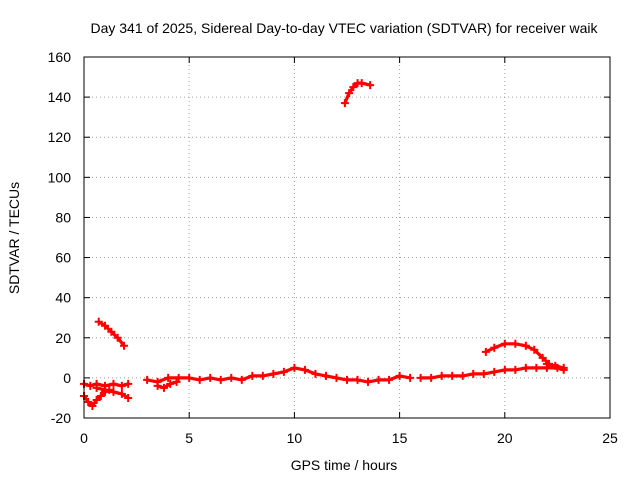 This screenshot has width=640, height=480. I want to click on x-tick-label: 25, so click(610, 438).